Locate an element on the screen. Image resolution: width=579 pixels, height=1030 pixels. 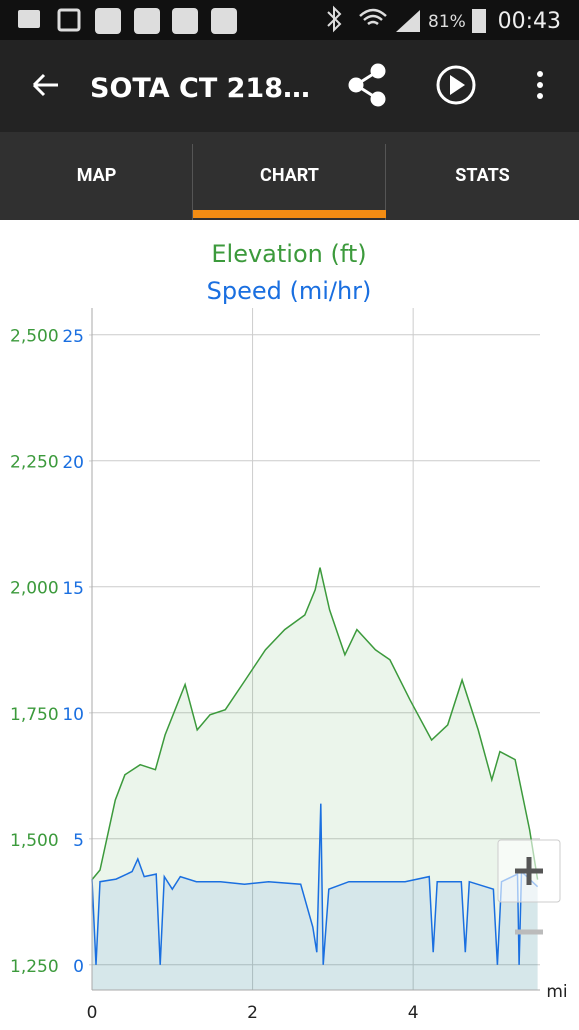
y2-tick-label: 15 is located at coordinates (73, 589).